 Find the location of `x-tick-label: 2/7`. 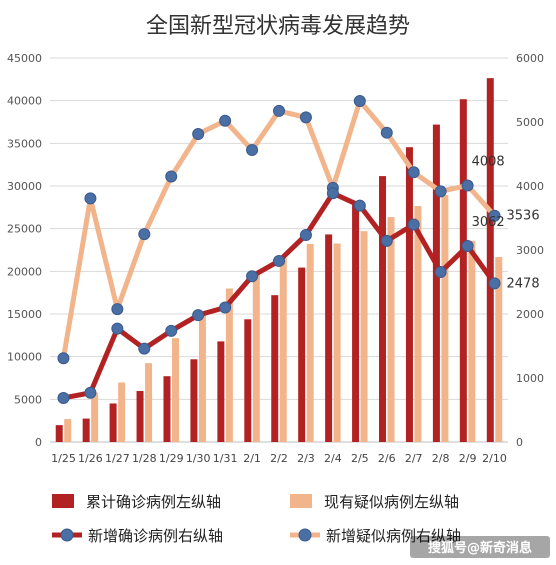

x-tick-label: 2/7 is located at coordinates (414, 458).